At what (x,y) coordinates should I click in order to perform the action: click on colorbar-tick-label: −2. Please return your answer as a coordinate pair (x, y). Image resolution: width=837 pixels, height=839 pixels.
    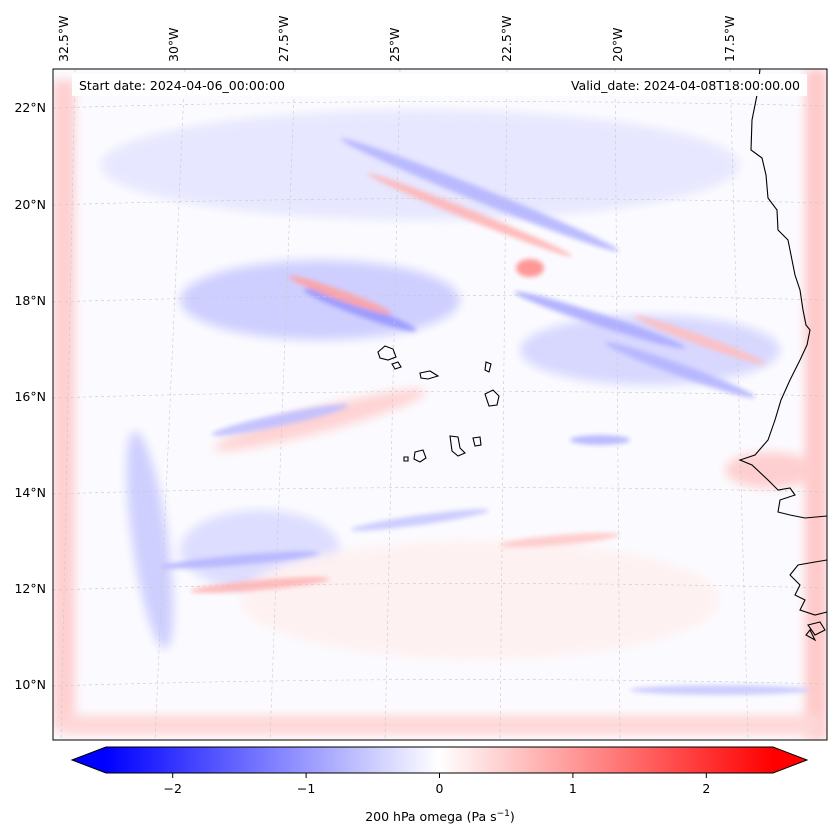
    Looking at the image, I should click on (172, 788).